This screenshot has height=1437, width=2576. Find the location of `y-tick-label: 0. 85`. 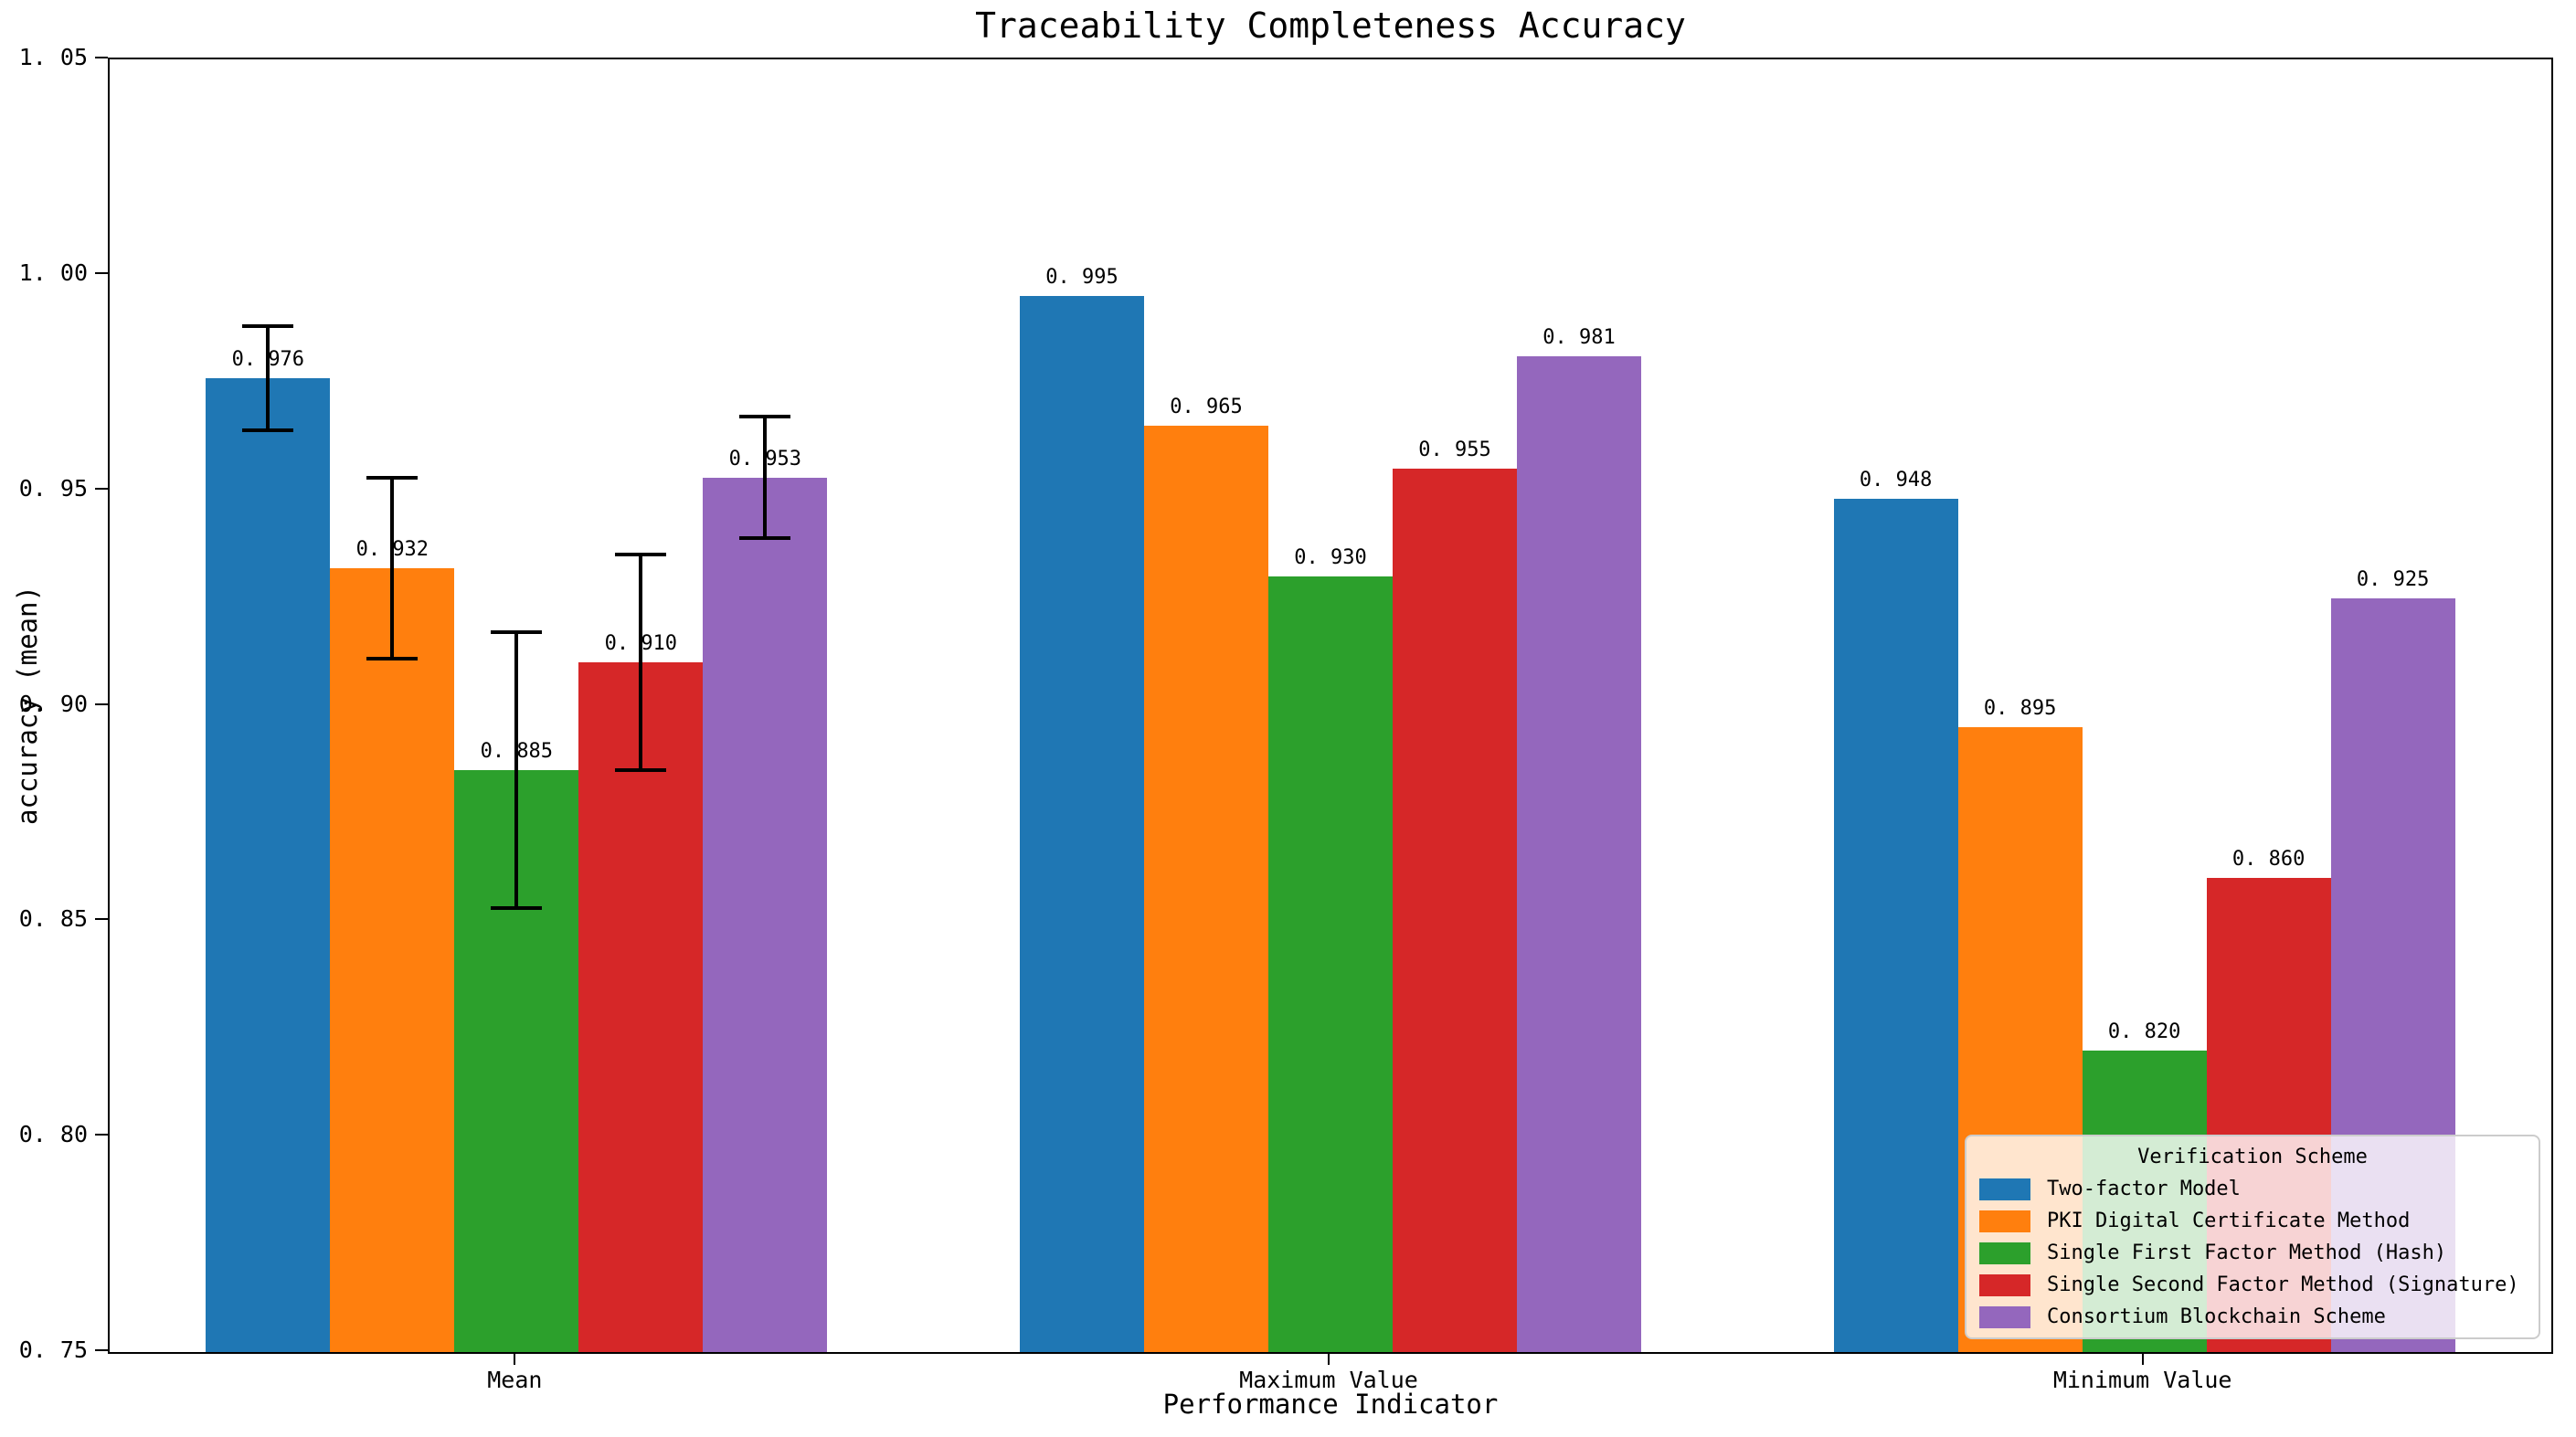

y-tick-label: 0. 85 is located at coordinates (53, 919).